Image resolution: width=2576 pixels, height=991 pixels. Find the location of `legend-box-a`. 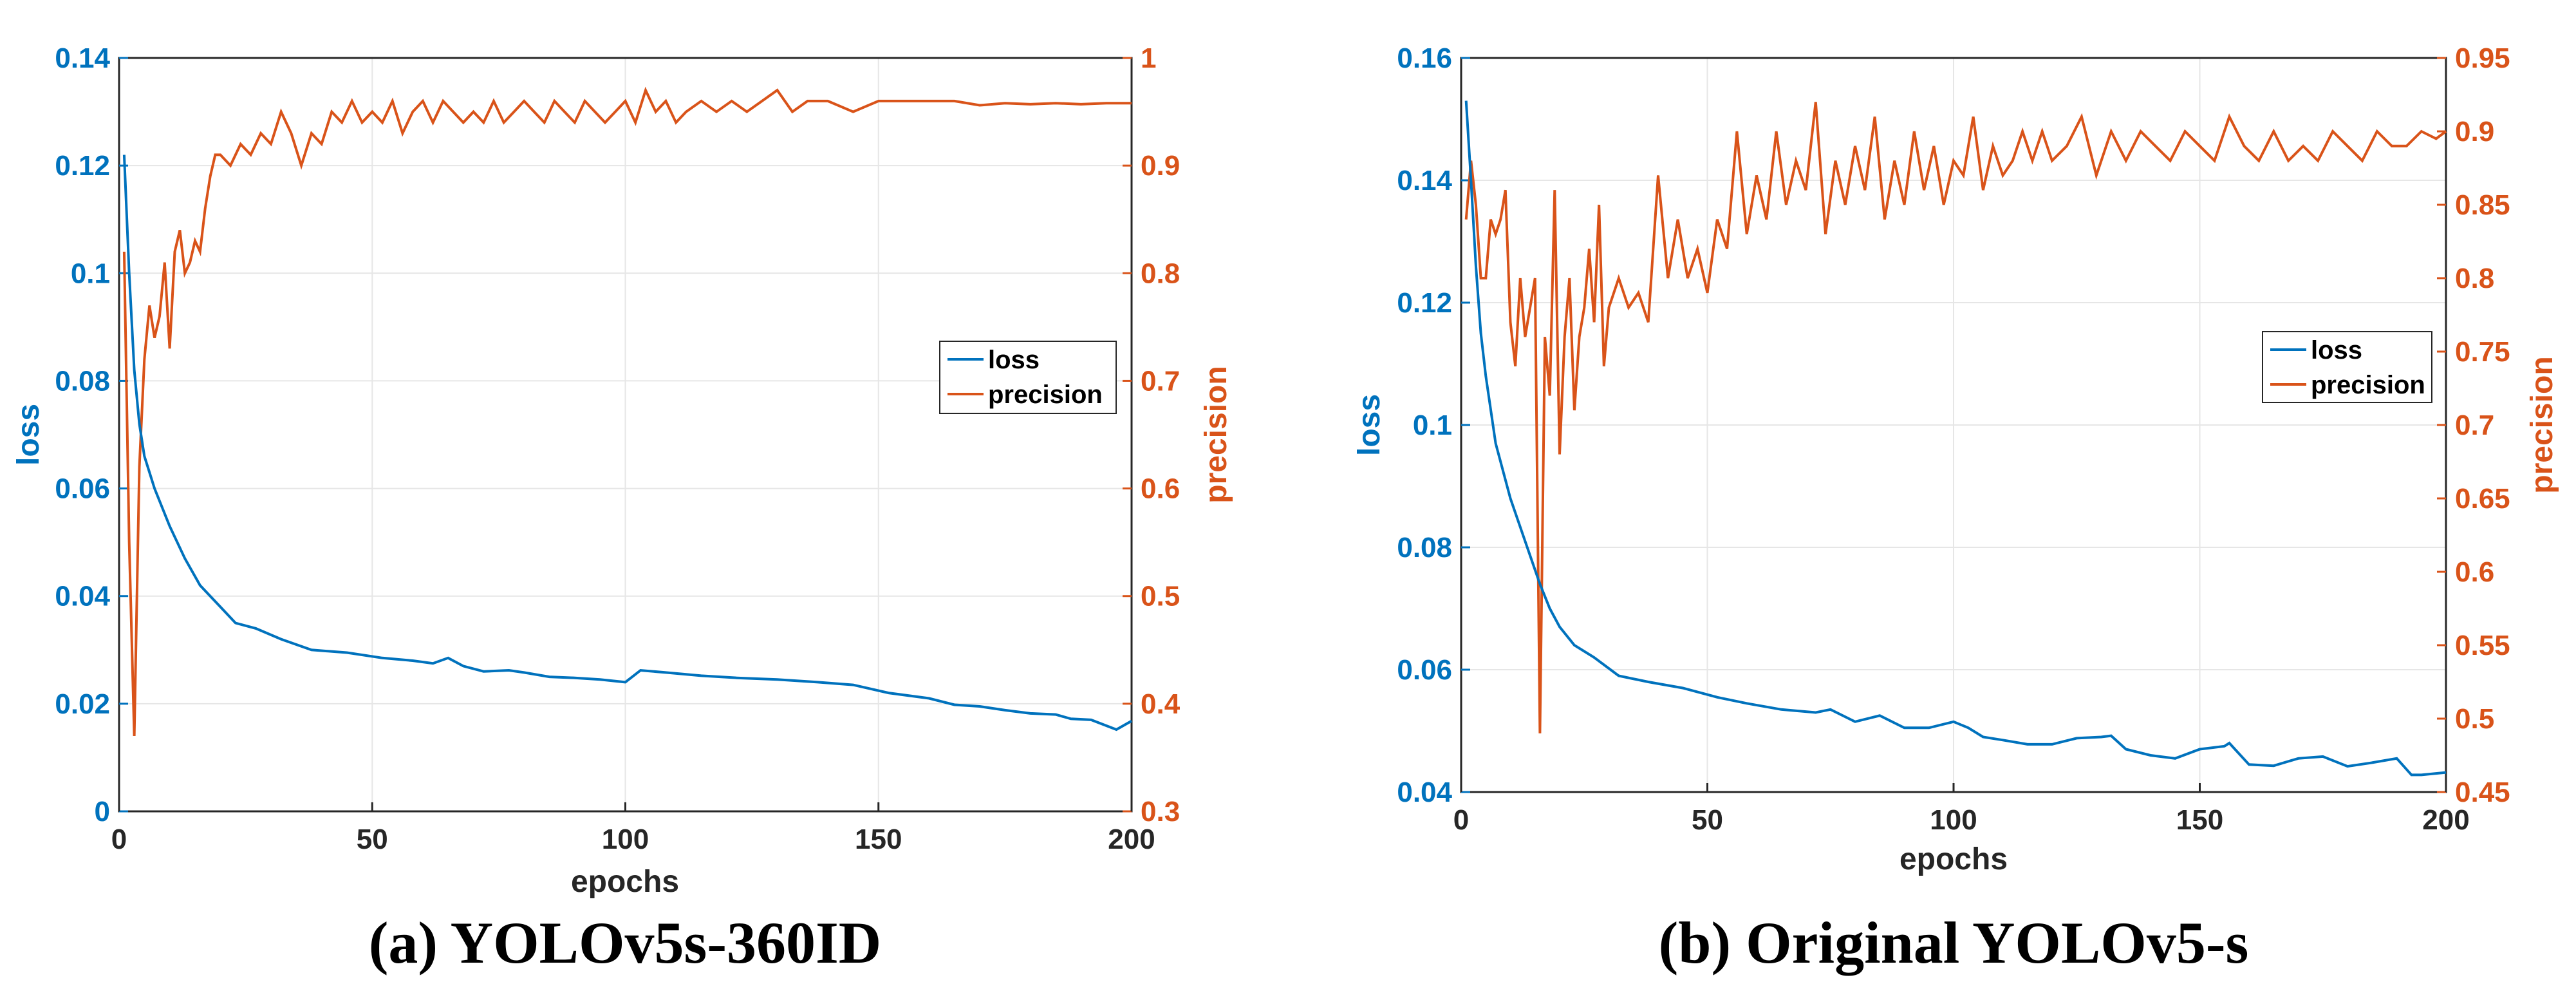

legend-box-a is located at coordinates (1028, 377).